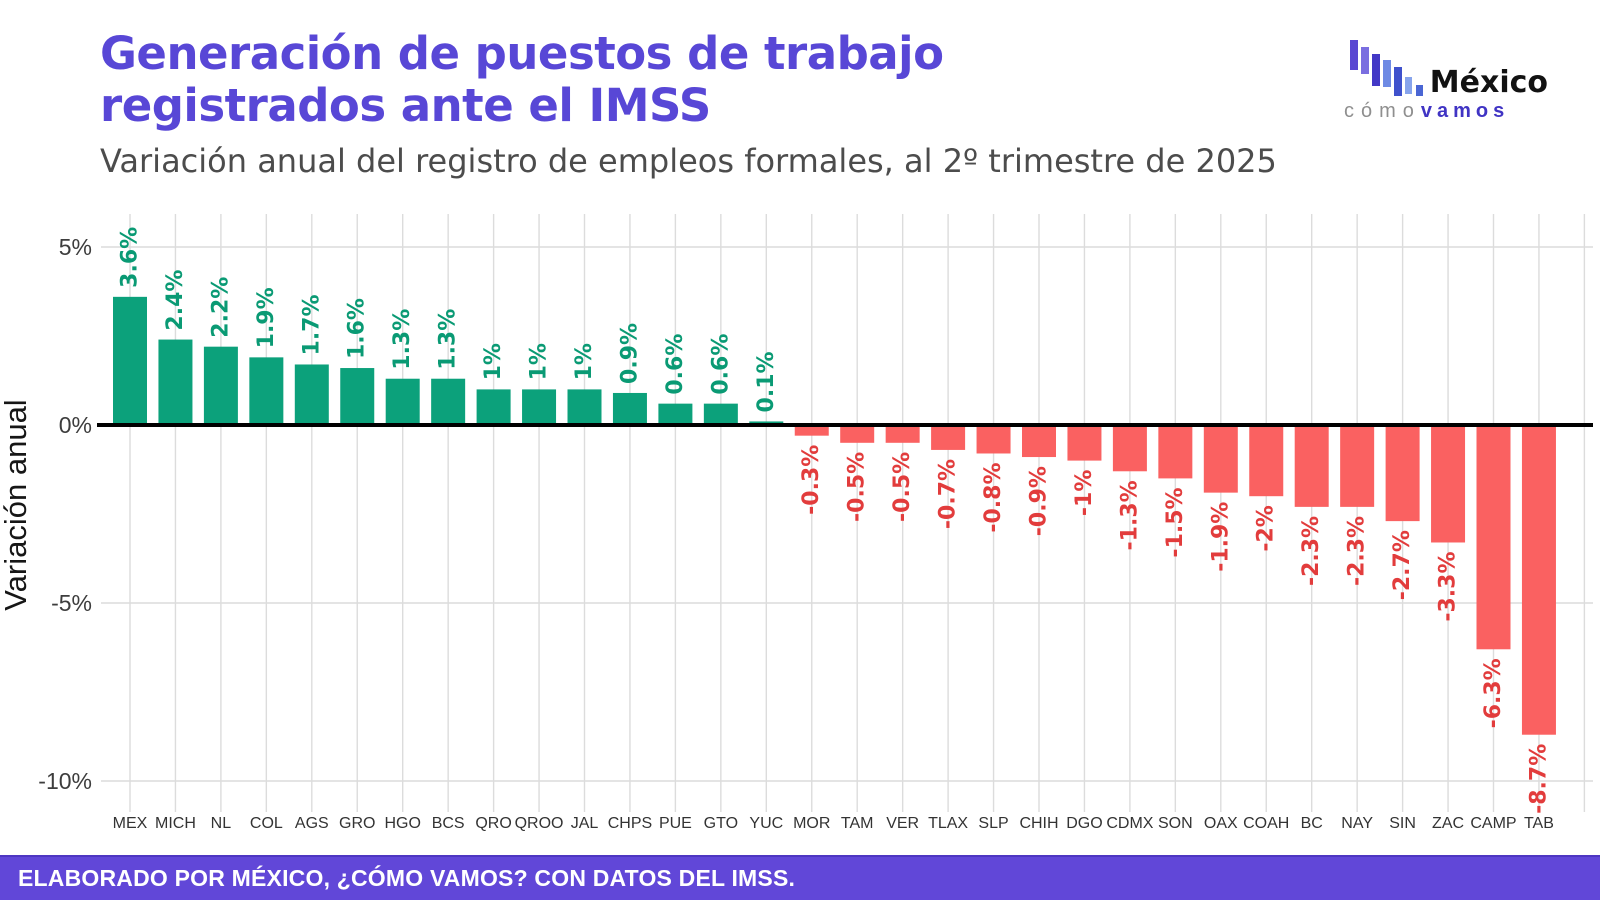 The image size is (1600, 900). Describe the element at coordinates (1357, 823) in the screenshot. I see `x-tick-label: NAY` at that location.